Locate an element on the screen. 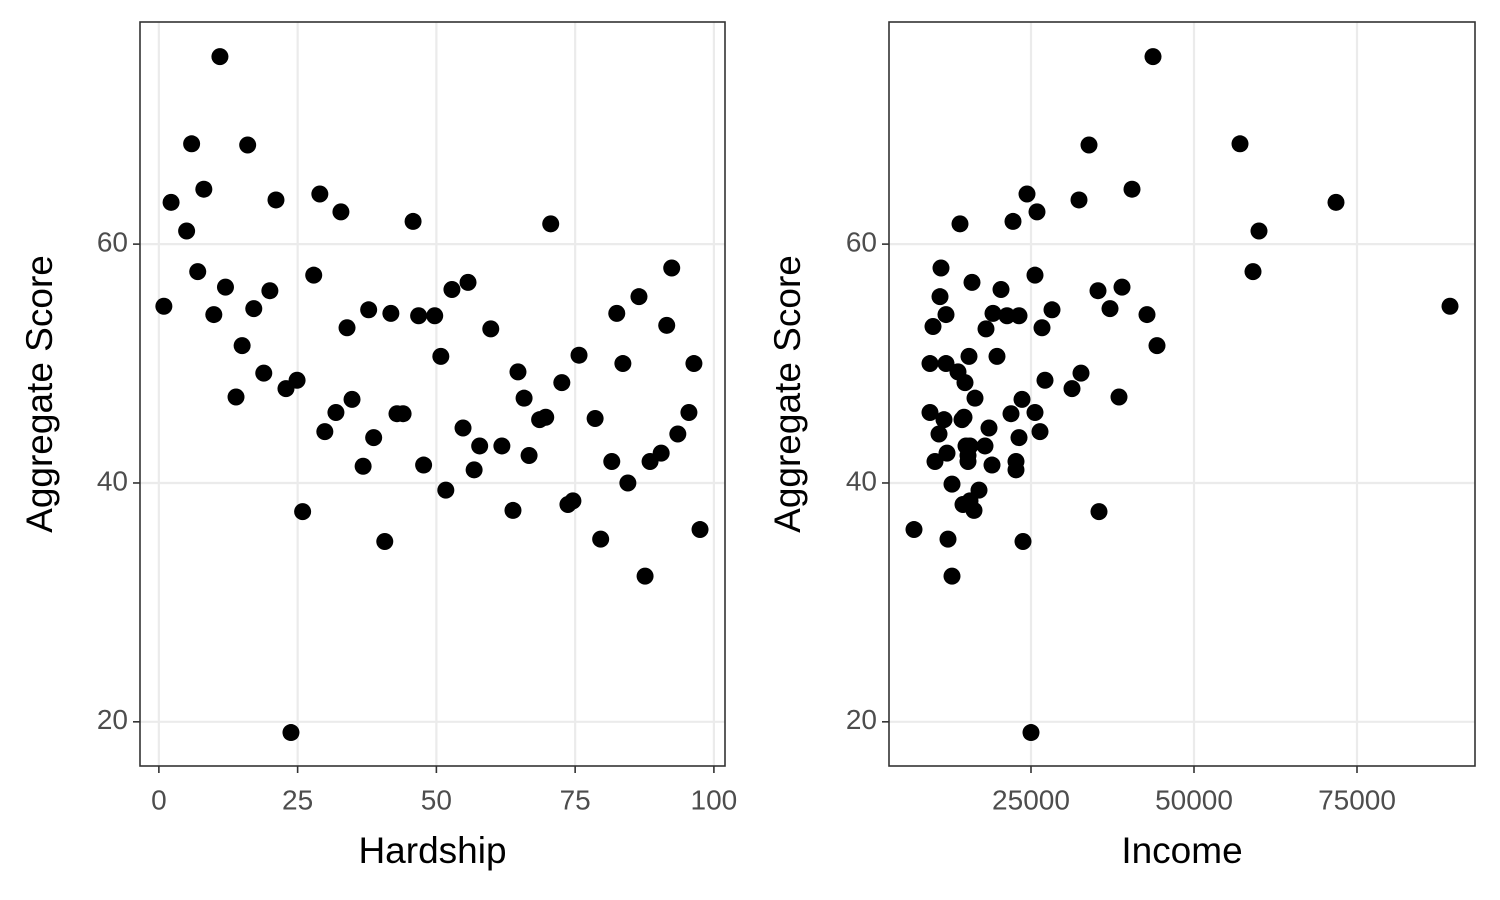 The height and width of the screenshot is (900, 1500). x-tick-label: 25 is located at coordinates (297, 799).